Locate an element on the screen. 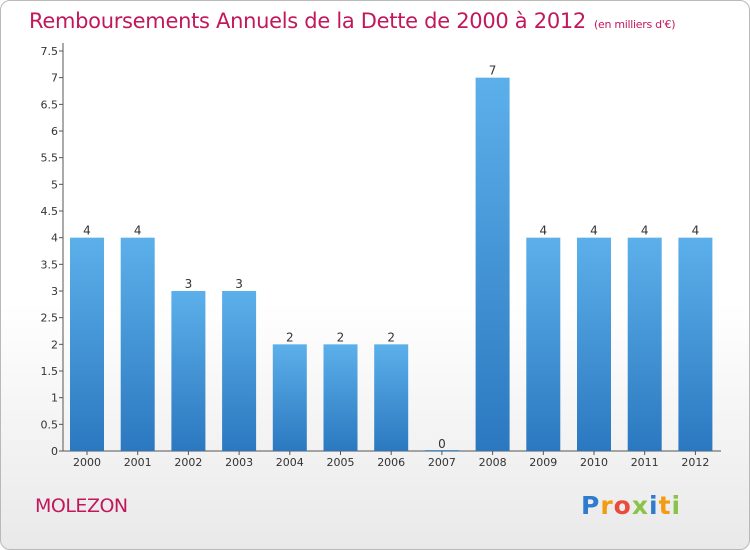 Image resolution: width=750 pixels, height=550 pixels. logo-letter: t is located at coordinates (665, 505).